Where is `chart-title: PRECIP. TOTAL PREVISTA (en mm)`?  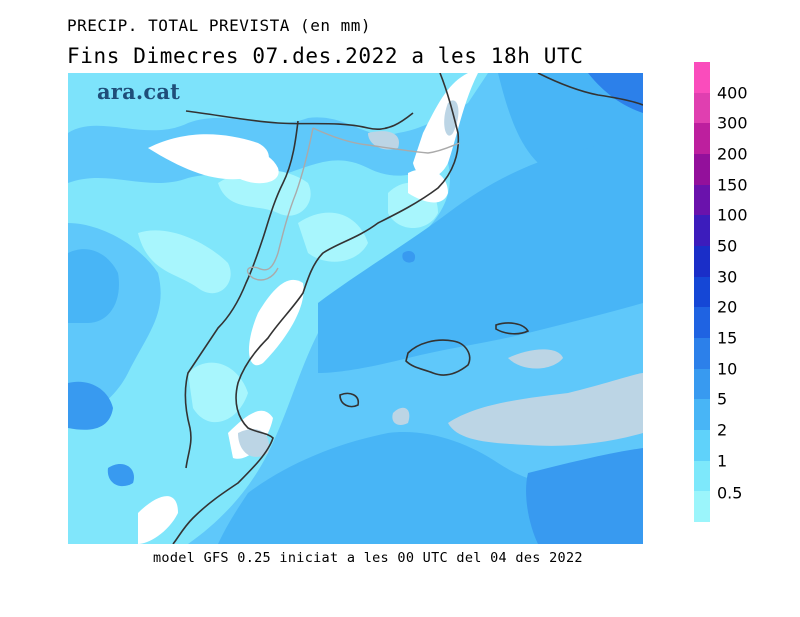
chart-title: PRECIP. TOTAL PREVISTA (en mm) is located at coordinates (219, 25).